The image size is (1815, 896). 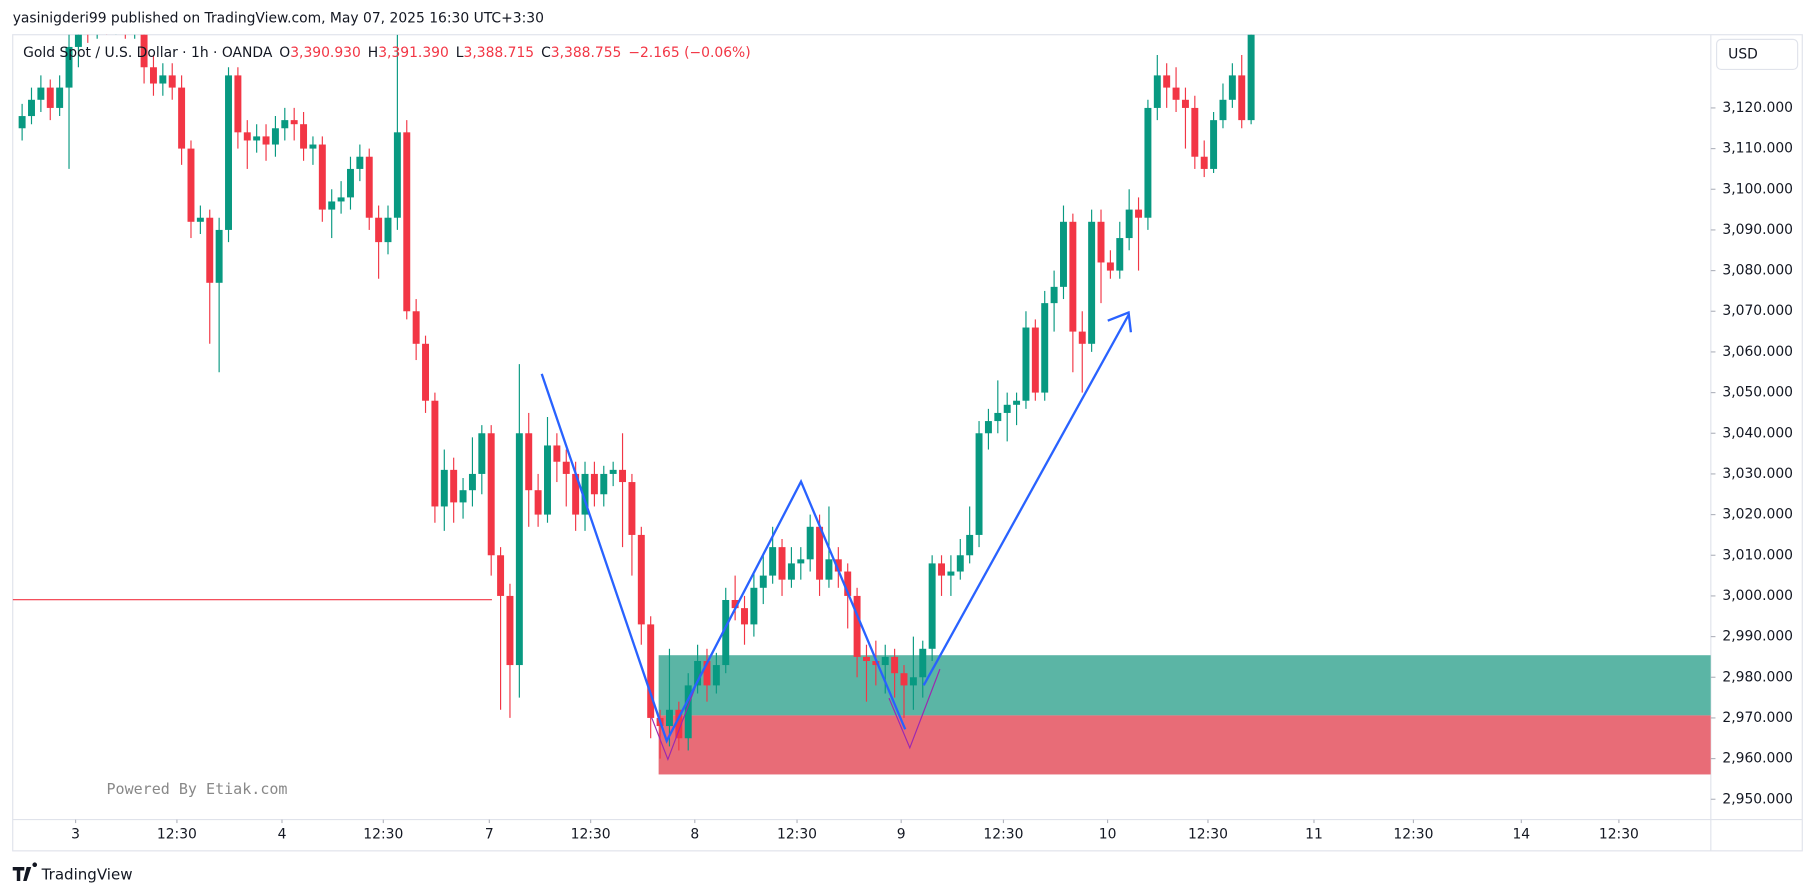 I want to click on x-tick-label: 10, so click(x=1108, y=835).